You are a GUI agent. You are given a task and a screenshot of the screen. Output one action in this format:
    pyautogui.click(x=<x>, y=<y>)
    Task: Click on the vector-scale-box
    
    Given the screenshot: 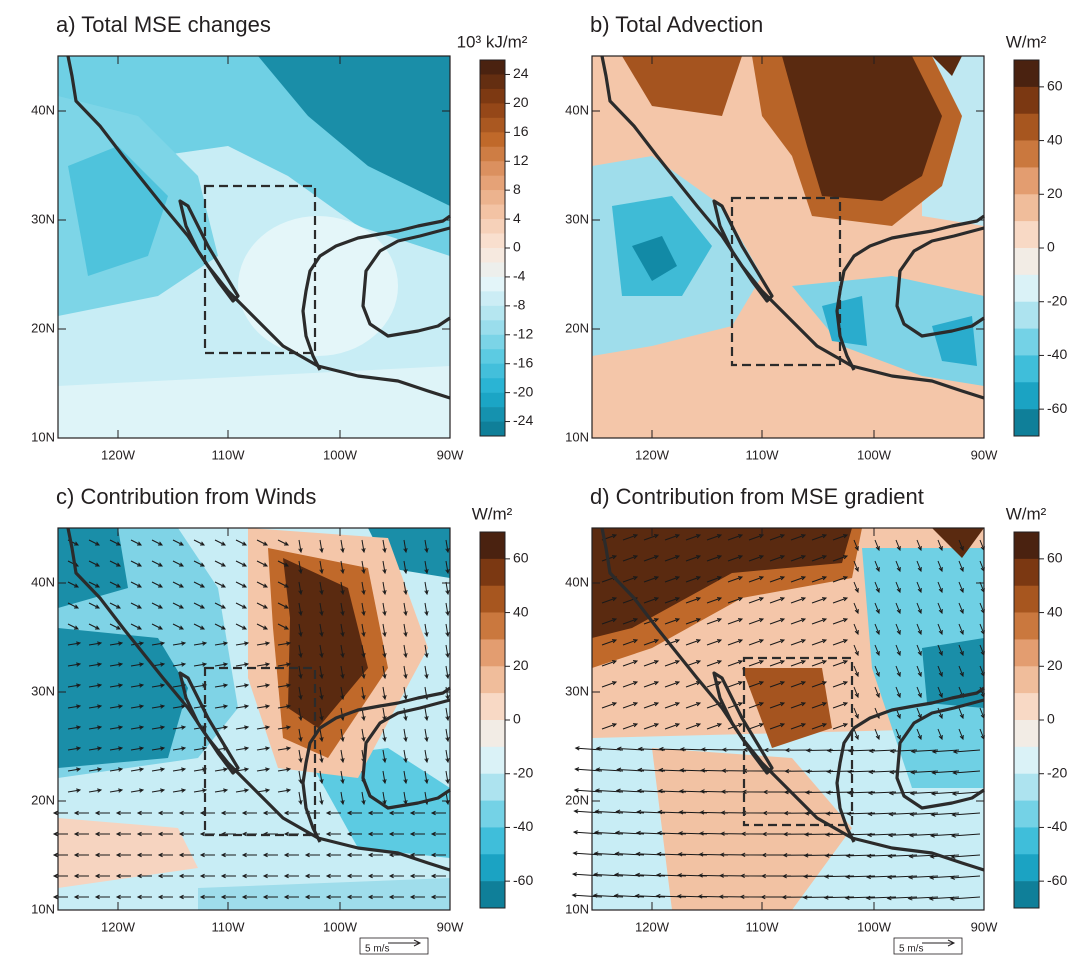 What is the action you would take?
    pyautogui.click(x=928, y=946)
    